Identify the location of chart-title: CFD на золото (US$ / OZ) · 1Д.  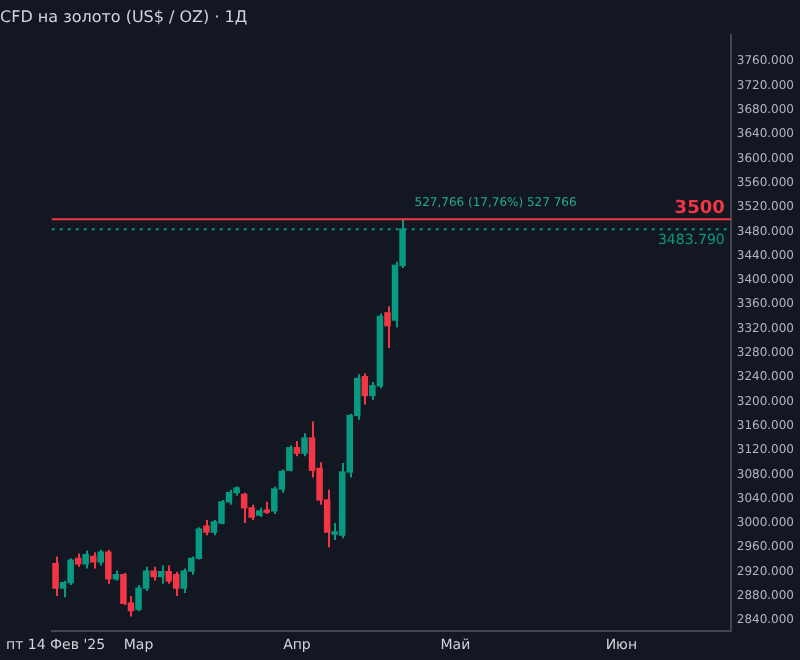
(124, 16).